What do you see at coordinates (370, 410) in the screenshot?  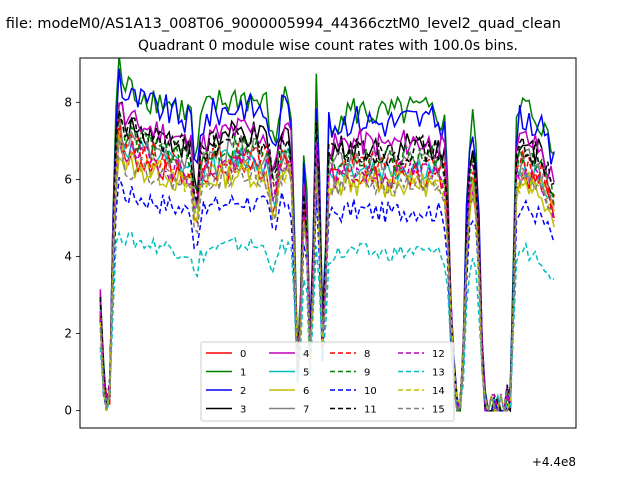 I see `legend-label-11: 11` at bounding box center [370, 410].